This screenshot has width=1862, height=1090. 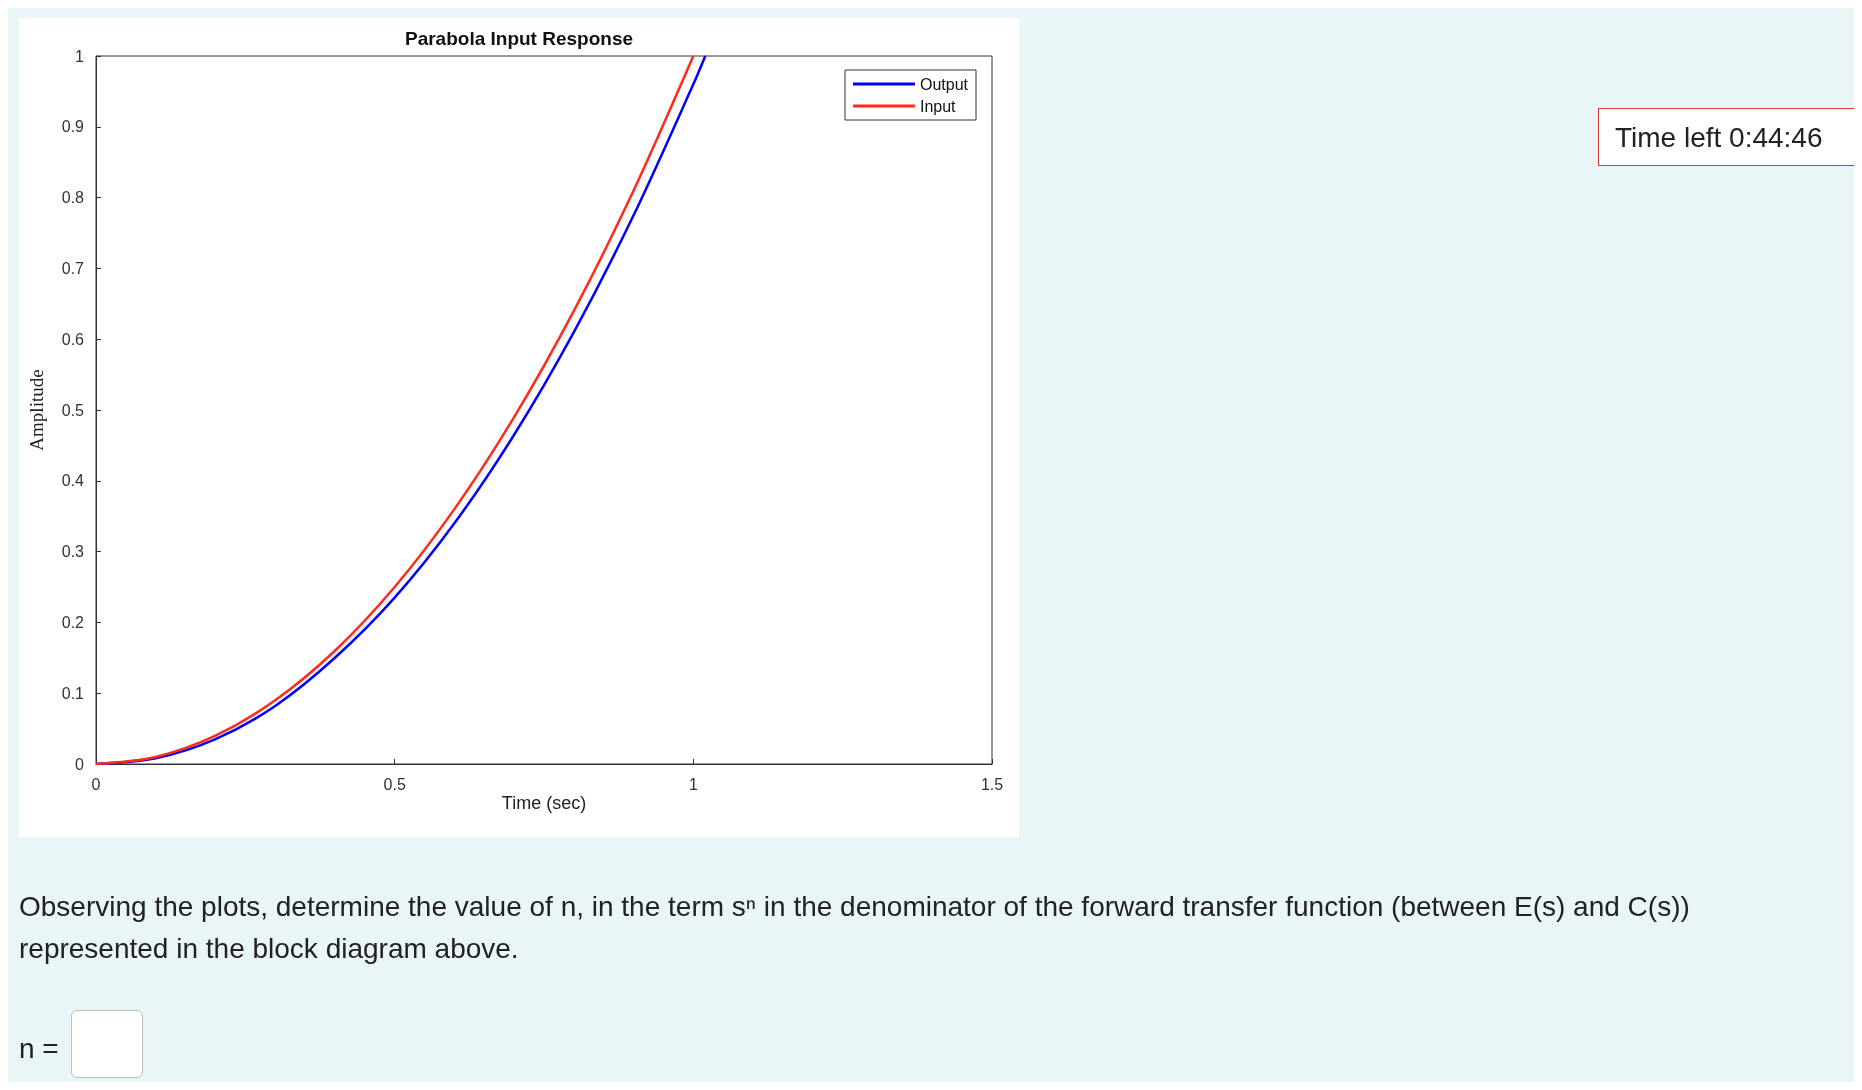 I want to click on x-tick-label: 0, so click(x=96, y=784).